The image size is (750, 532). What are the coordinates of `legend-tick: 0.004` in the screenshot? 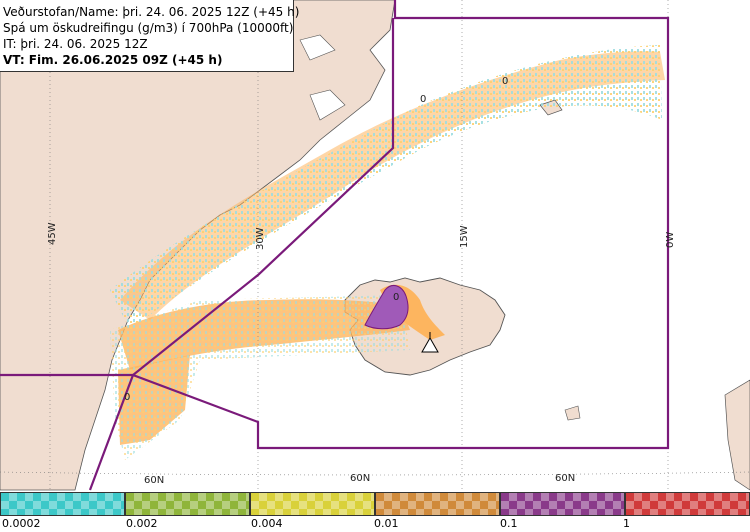 It's located at (267, 523).